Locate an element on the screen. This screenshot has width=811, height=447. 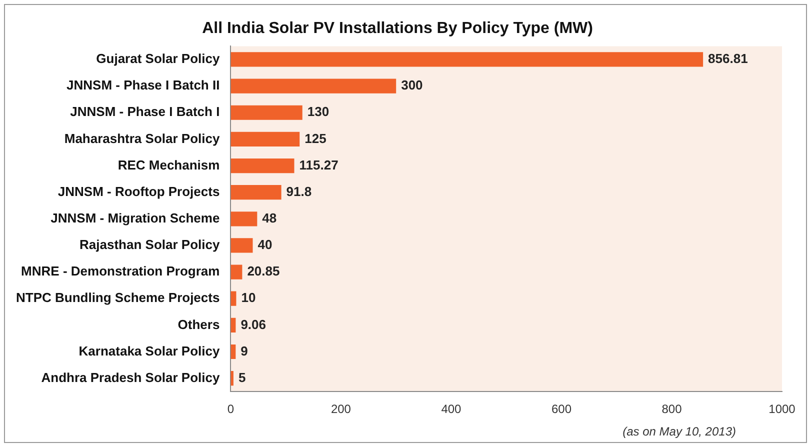
x-tick-label: 800 is located at coordinates (672, 409).